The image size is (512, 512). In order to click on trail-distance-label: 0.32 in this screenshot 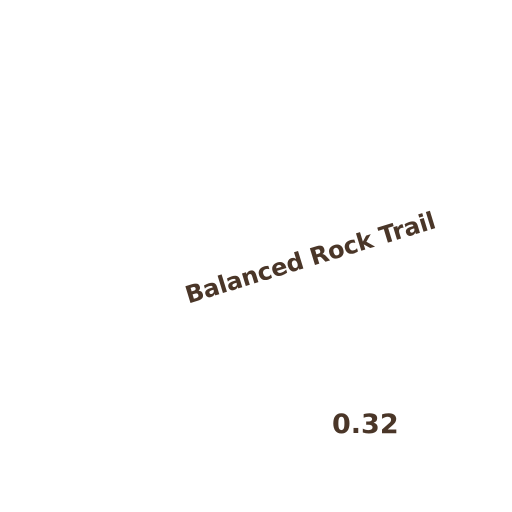, I will do `click(365, 424)`.